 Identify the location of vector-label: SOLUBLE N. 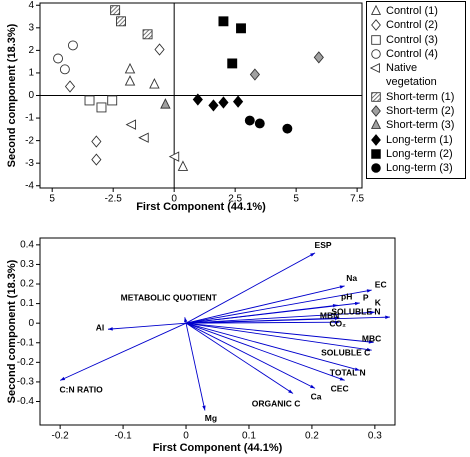
(355, 311).